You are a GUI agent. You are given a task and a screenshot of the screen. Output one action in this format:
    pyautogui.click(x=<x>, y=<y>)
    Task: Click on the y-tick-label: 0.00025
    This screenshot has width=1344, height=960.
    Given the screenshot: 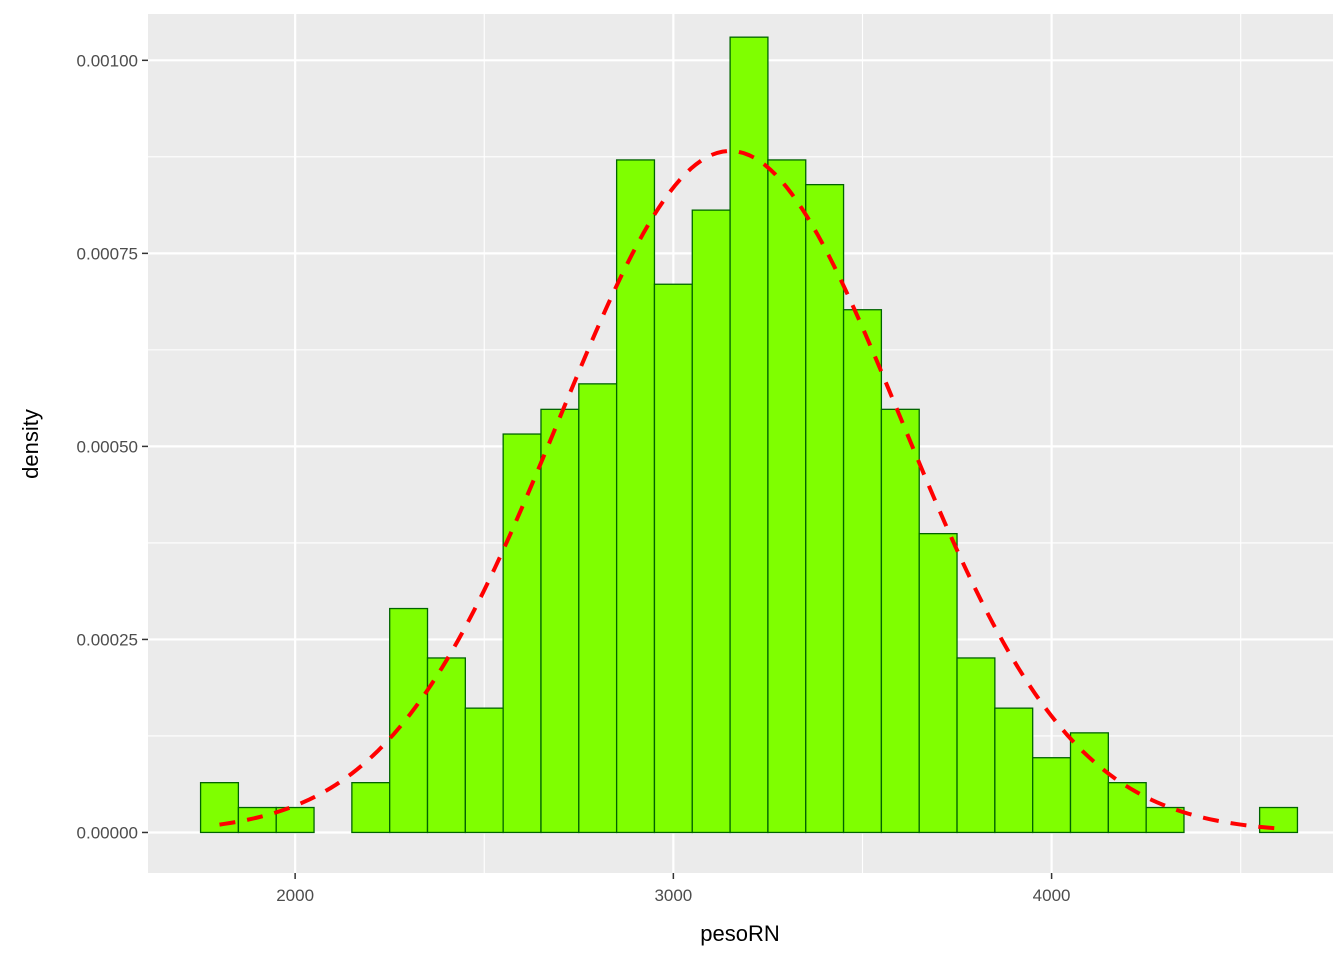 What is the action you would take?
    pyautogui.click(x=107, y=639)
    